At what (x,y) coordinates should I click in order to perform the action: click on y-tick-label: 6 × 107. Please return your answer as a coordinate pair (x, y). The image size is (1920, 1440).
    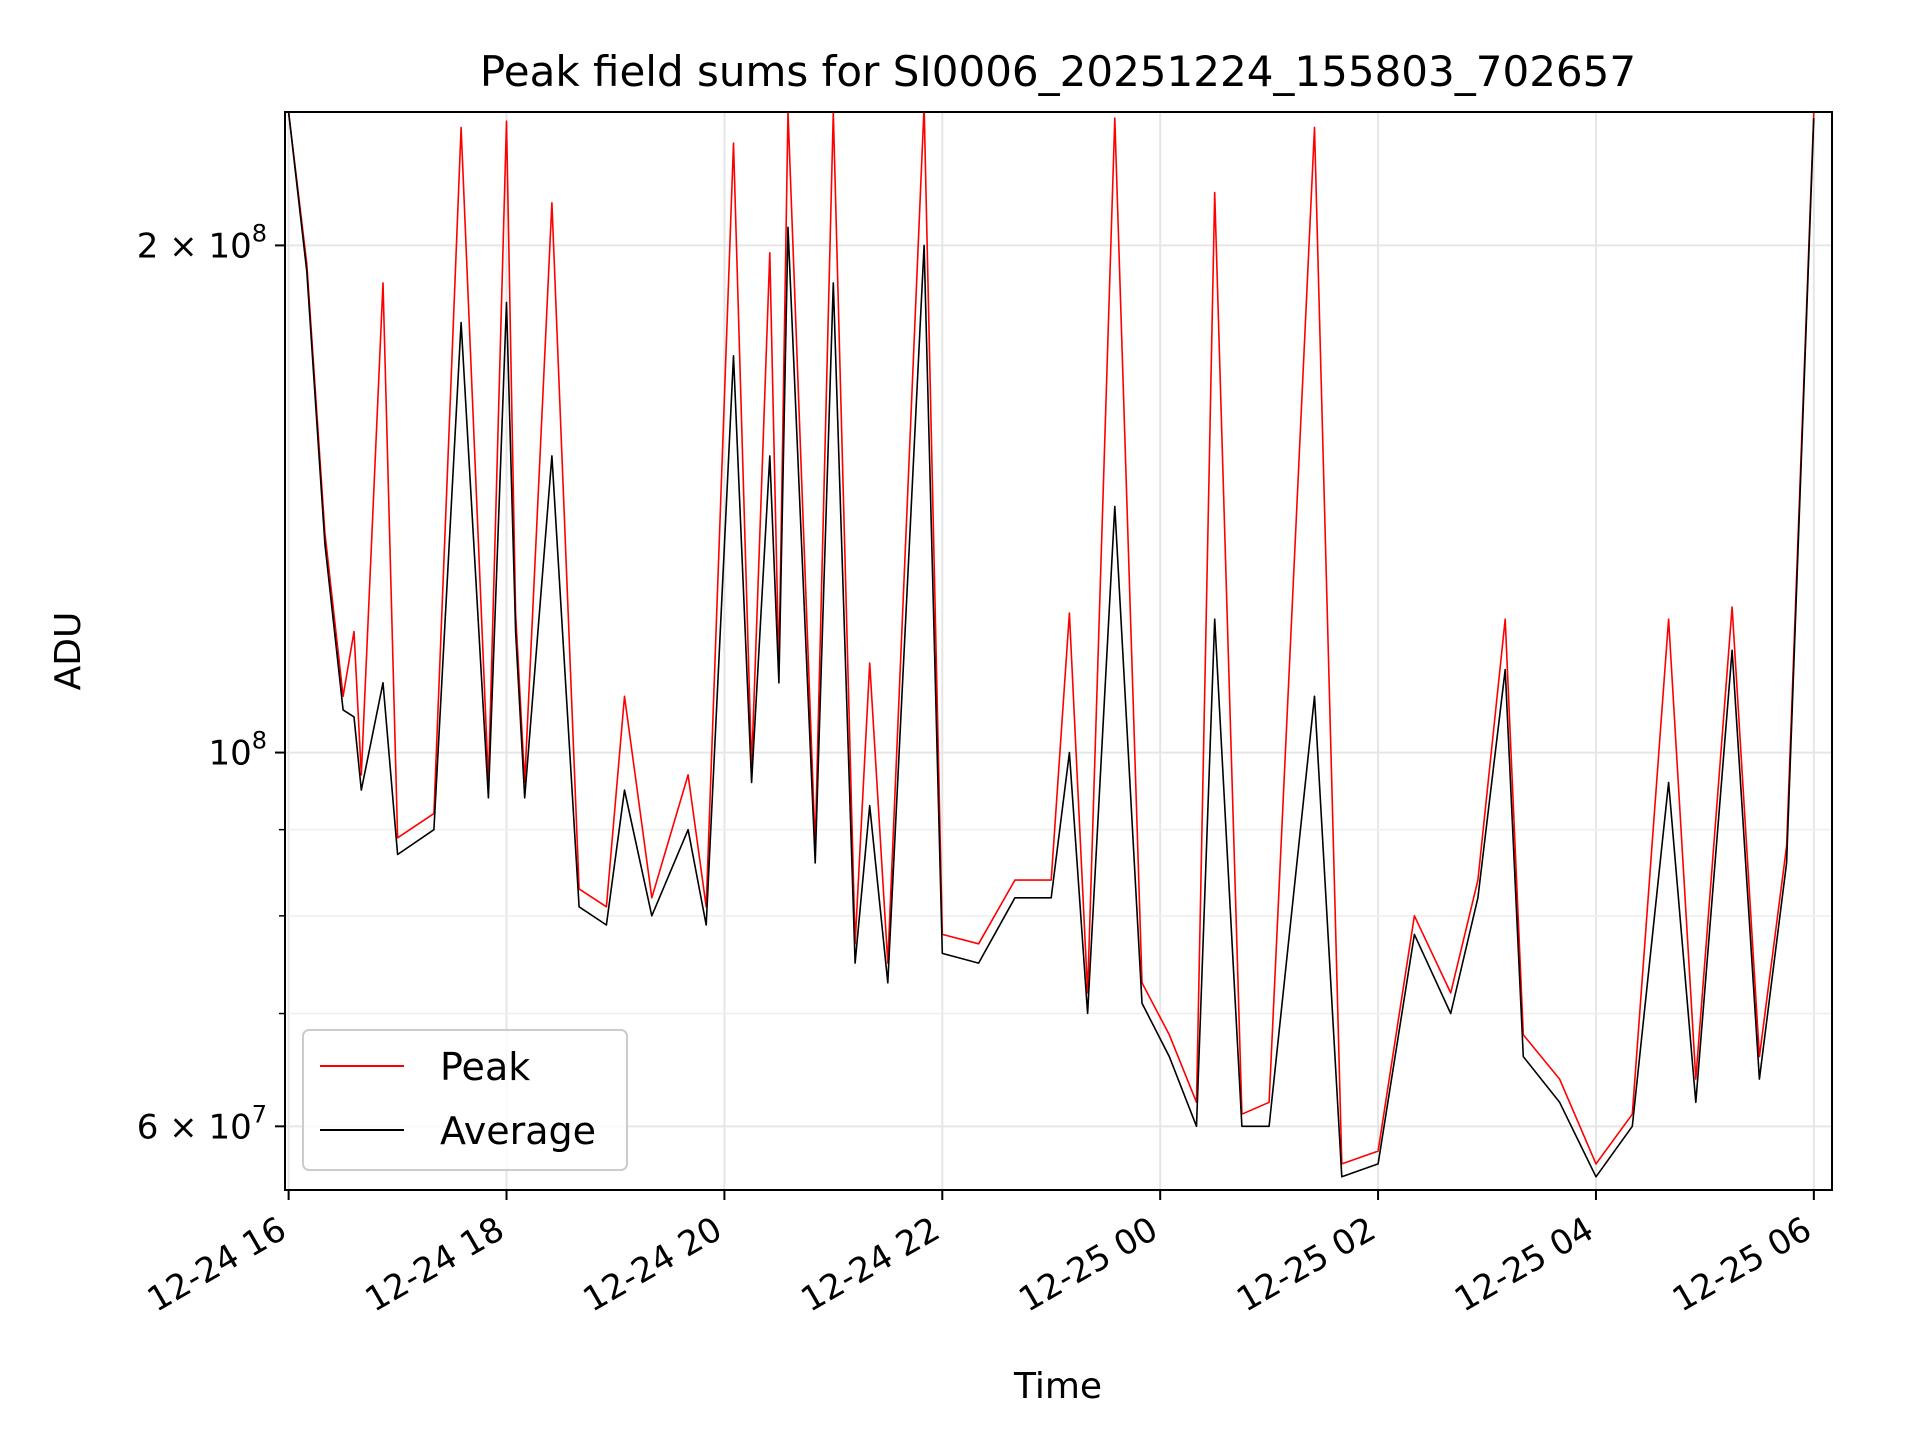
    Looking at the image, I should click on (202, 1123).